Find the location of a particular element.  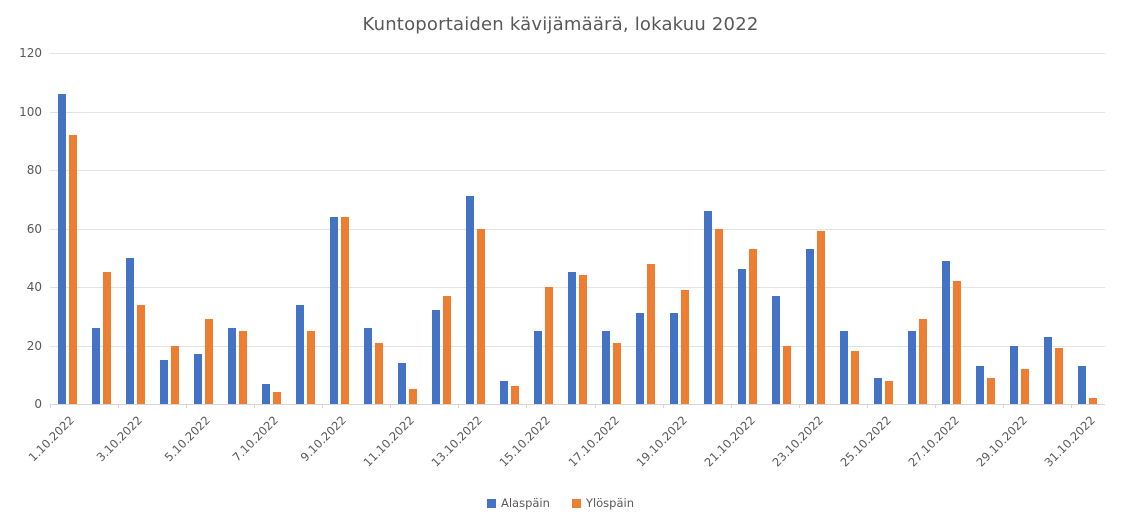

legend-swatch-ylospain is located at coordinates (576, 503).